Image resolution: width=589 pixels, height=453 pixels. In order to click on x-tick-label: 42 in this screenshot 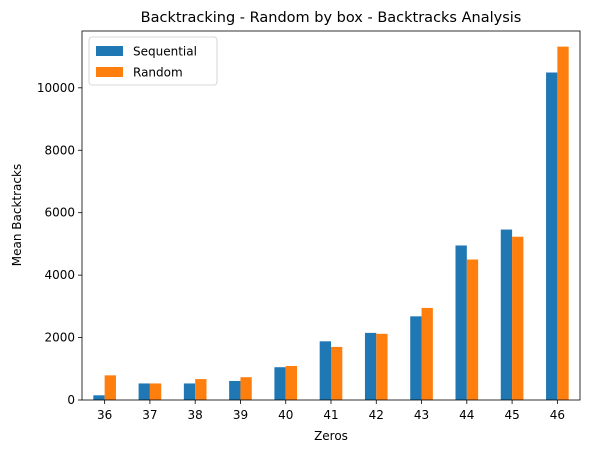, I will do `click(376, 415)`.